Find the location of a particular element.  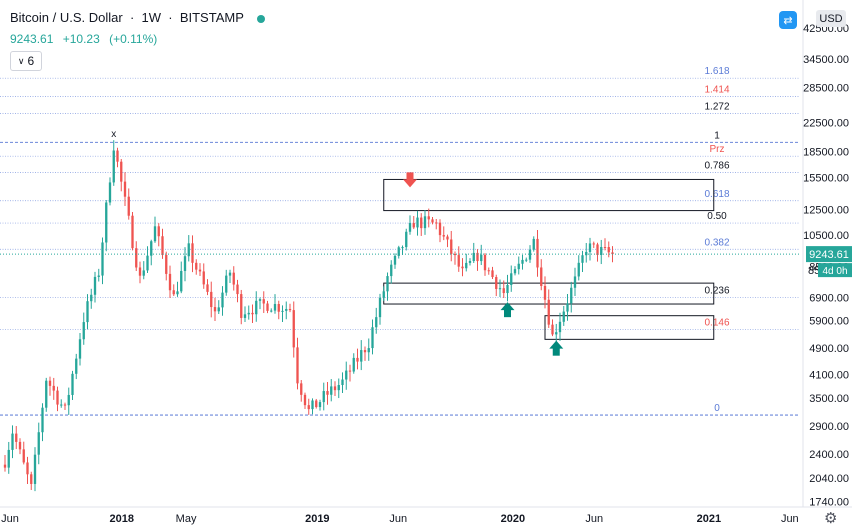

countdown-label: 4d 0h is located at coordinates (834, 271).